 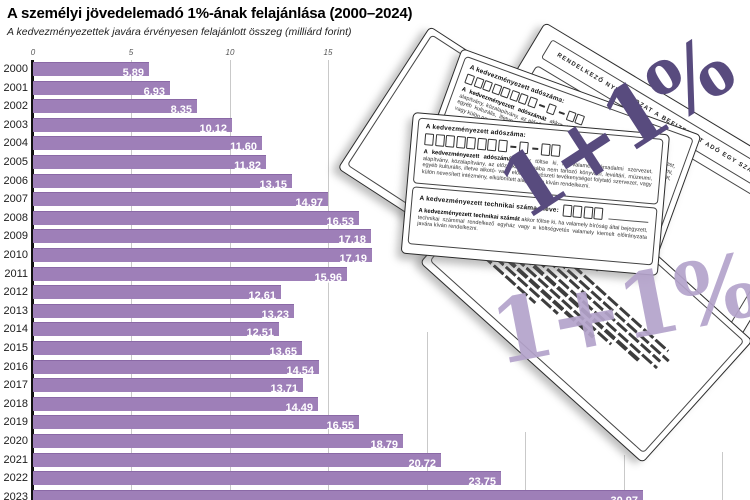 What do you see at coordinates (181, 110) in the screenshot?
I see `bar-value-label: 8,35` at bounding box center [181, 110].